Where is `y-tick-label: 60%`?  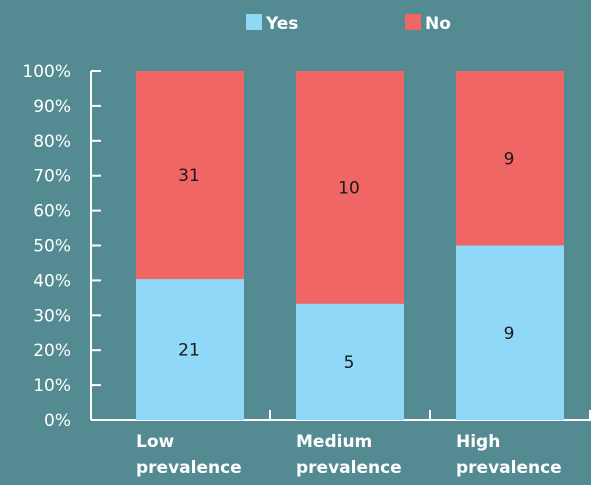 y-tick-label: 60% is located at coordinates (52, 212).